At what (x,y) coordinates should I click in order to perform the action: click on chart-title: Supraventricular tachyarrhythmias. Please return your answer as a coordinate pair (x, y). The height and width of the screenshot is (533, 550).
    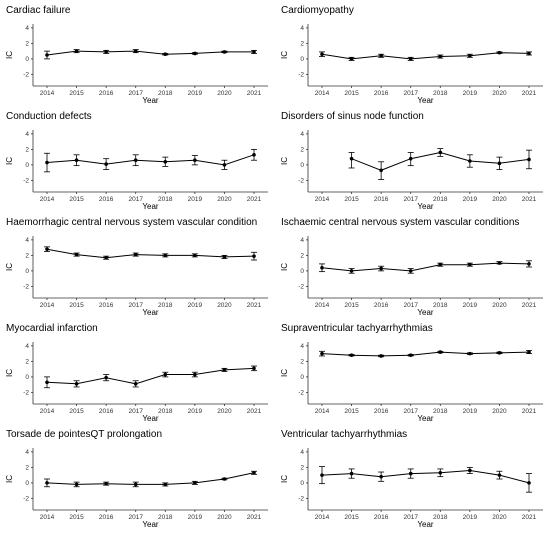
    Looking at the image, I should click on (357, 328).